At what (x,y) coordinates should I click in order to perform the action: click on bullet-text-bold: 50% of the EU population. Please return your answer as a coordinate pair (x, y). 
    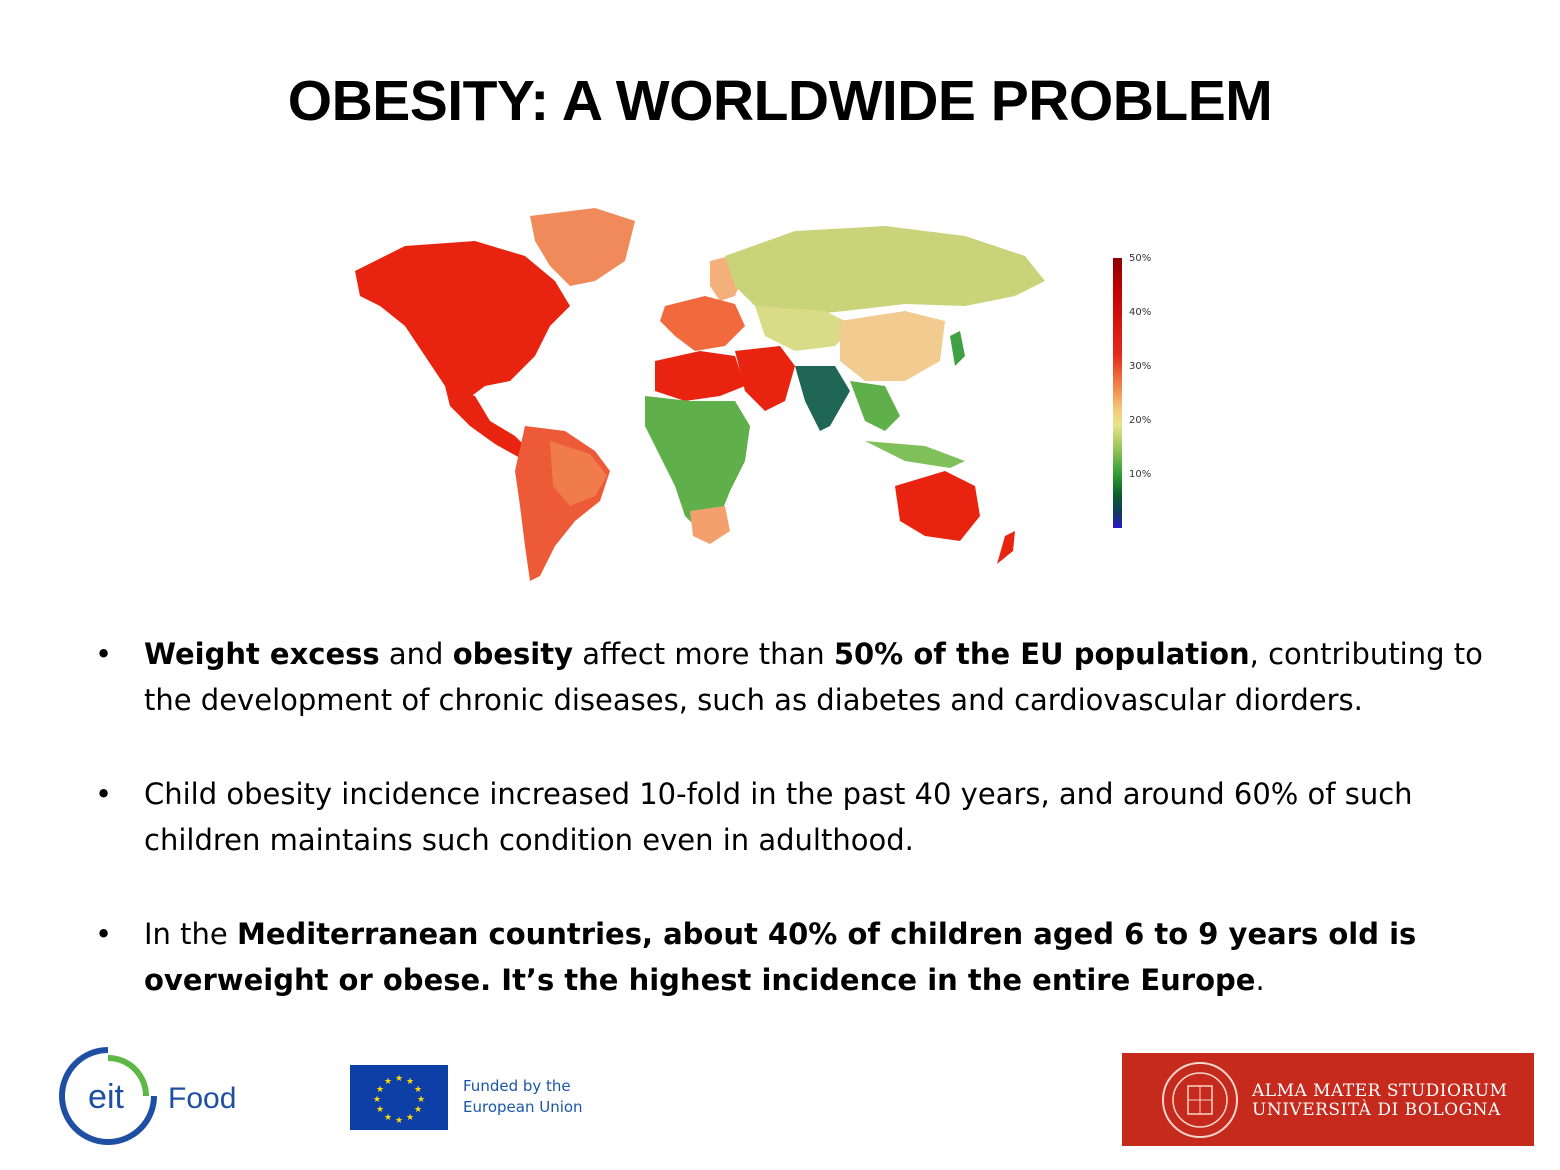
    Looking at the image, I should click on (1041, 654).